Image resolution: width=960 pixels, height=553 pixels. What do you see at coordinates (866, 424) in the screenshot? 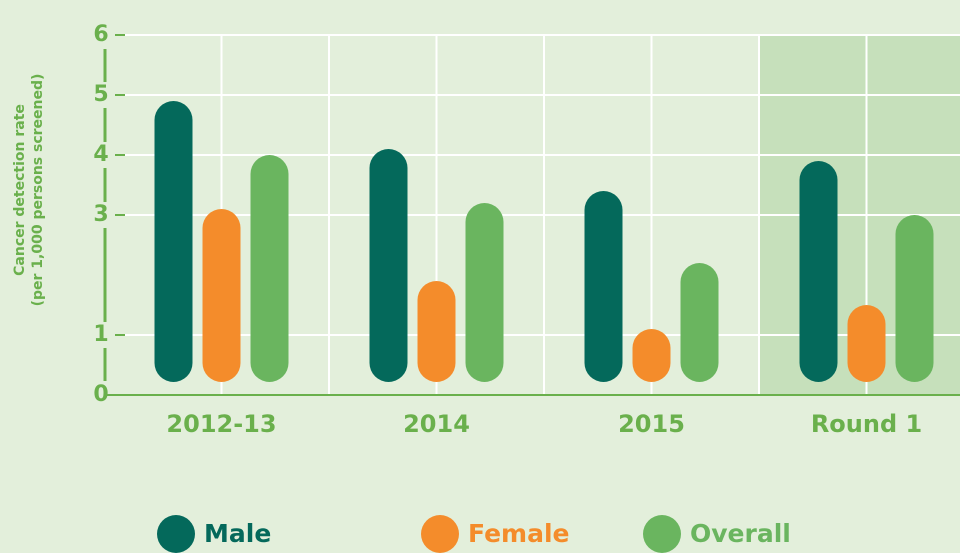
I see `x-tick-label: Round 1` at bounding box center [866, 424].